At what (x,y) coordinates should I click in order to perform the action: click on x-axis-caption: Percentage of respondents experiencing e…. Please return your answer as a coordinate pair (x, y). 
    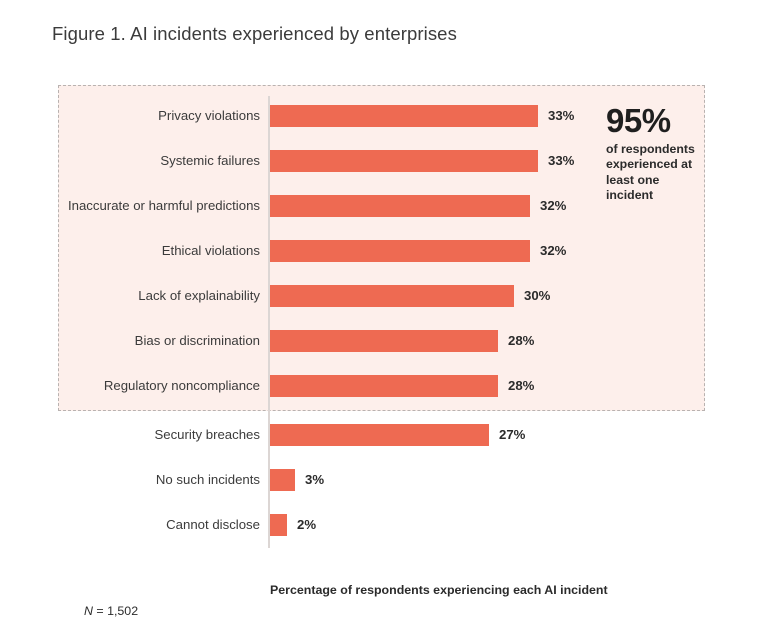
    Looking at the image, I should click on (439, 590).